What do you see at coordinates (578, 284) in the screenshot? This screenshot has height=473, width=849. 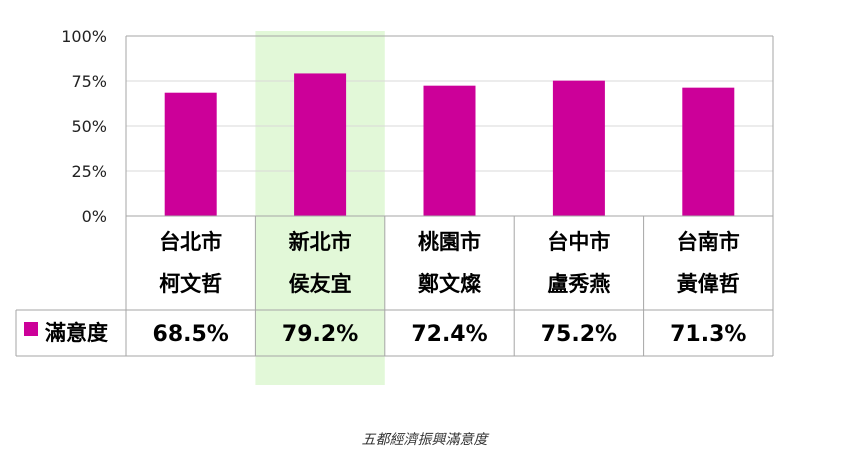 I see `category-label: 盧秀燕` at bounding box center [578, 284].